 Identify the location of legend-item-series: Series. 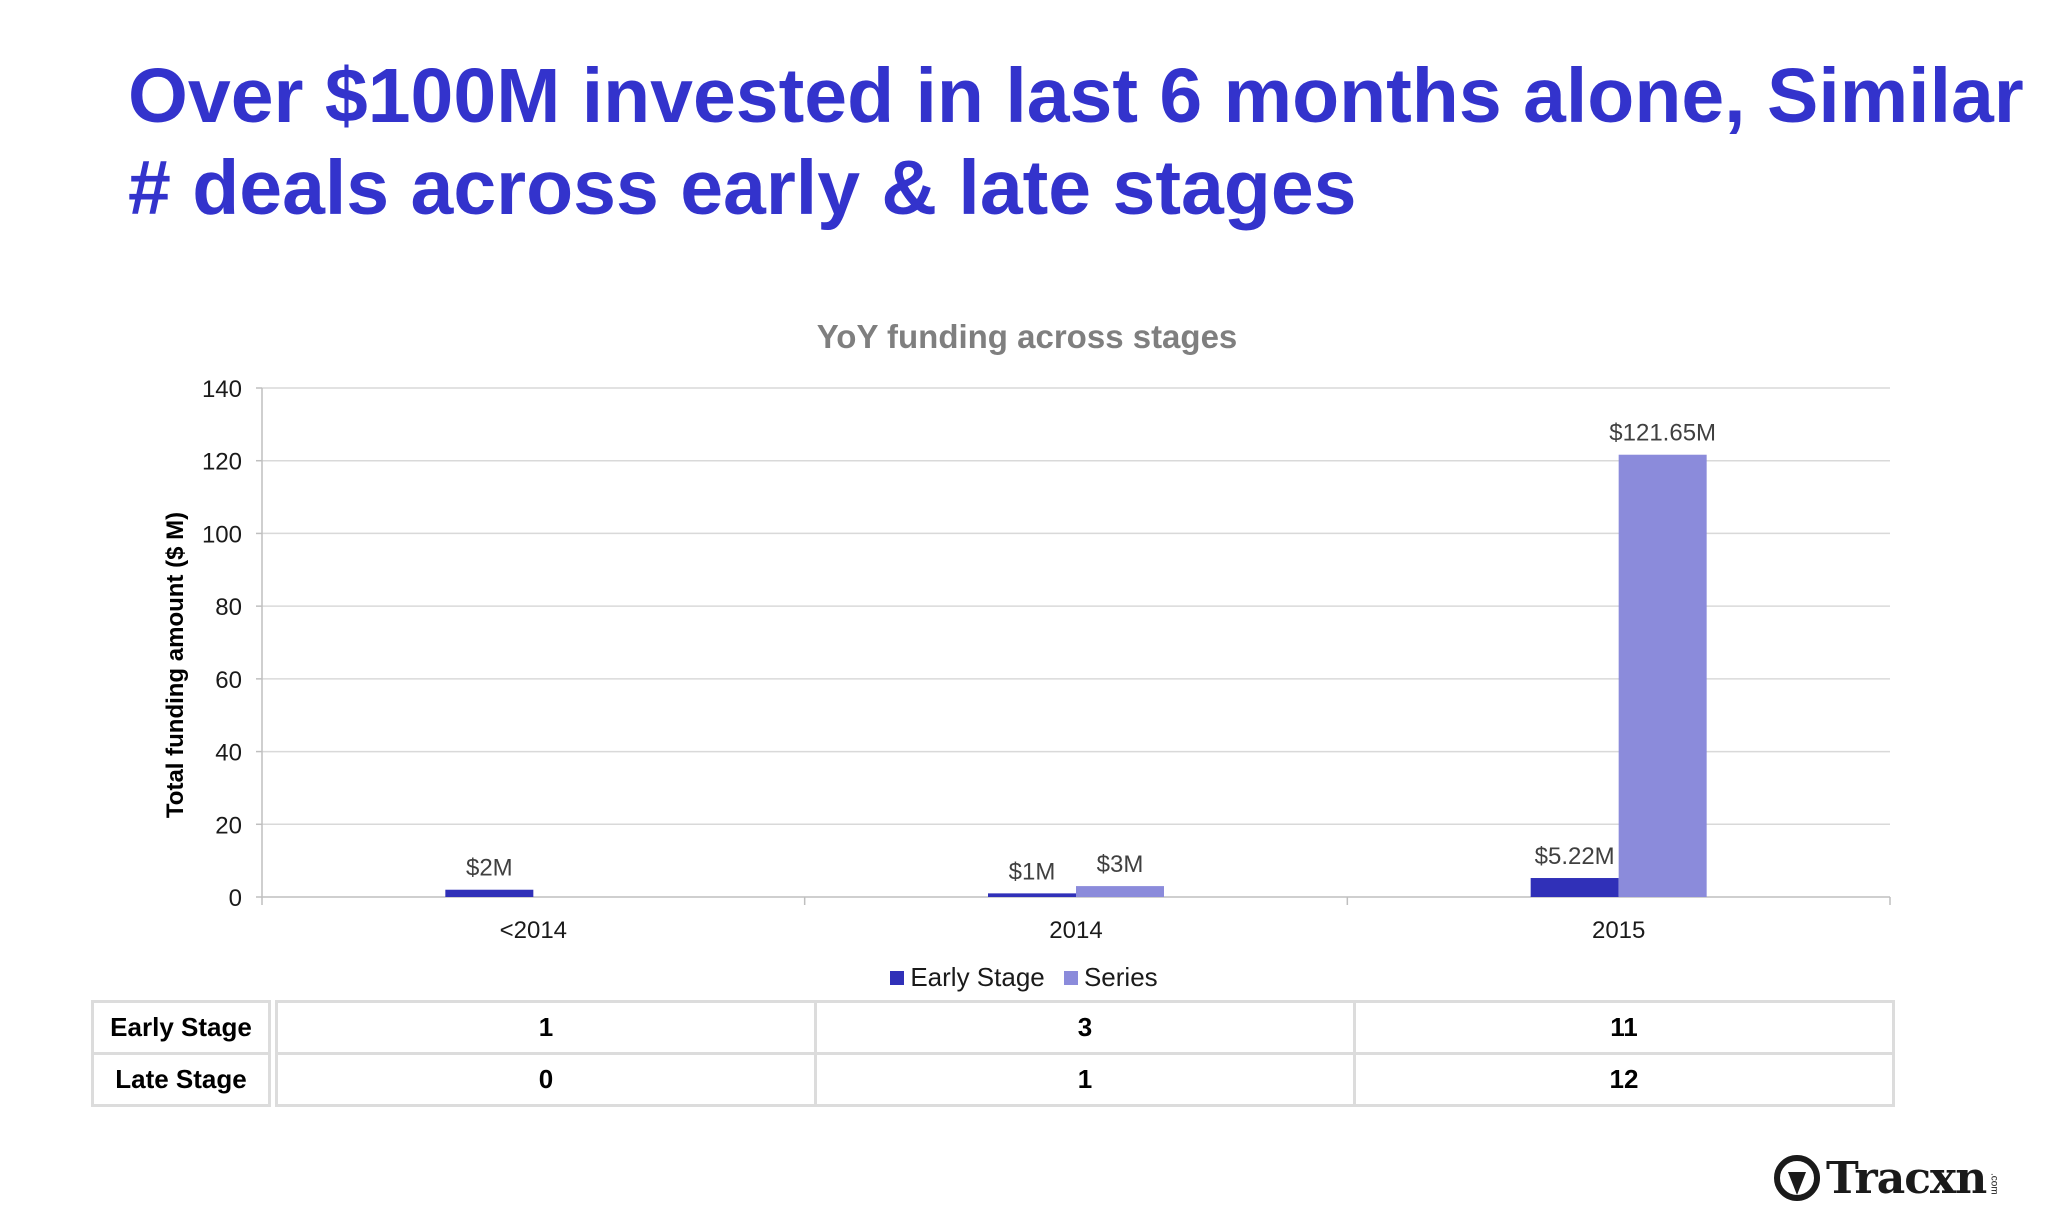
(1110, 977).